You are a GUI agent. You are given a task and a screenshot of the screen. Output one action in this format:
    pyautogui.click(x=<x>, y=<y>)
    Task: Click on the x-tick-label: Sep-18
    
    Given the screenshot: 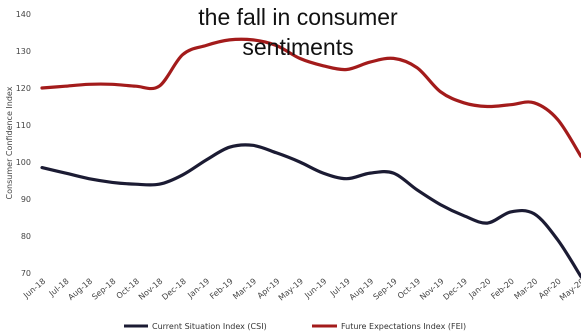 What is the action you would take?
    pyautogui.click(x=103, y=289)
    